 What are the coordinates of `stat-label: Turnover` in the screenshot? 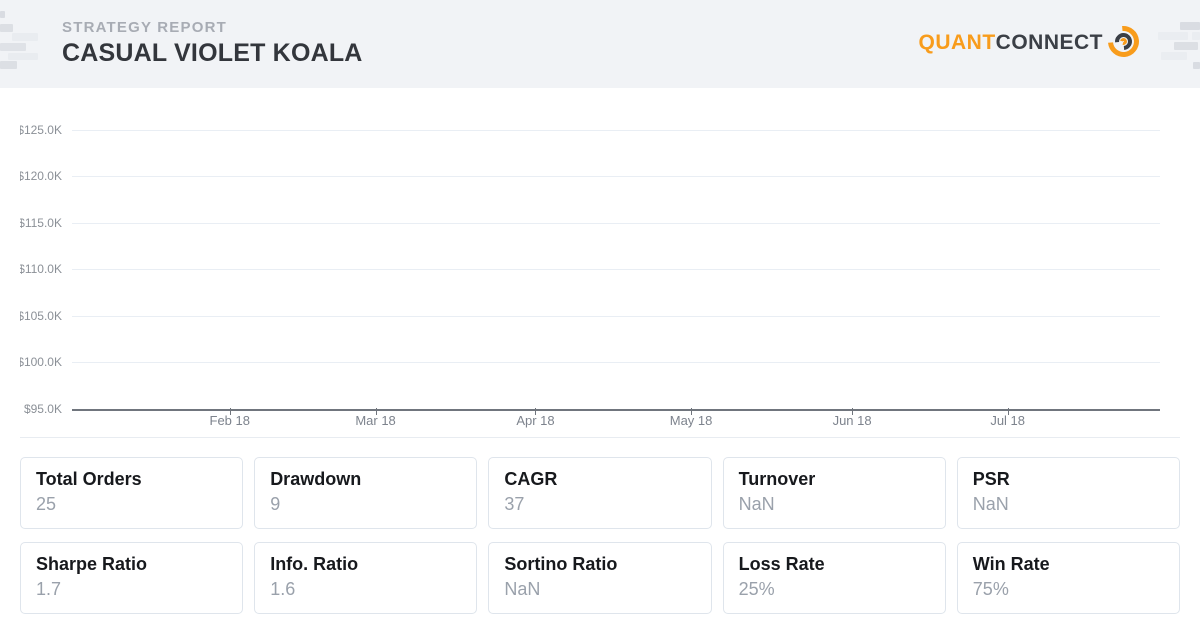 It's located at (777, 479).